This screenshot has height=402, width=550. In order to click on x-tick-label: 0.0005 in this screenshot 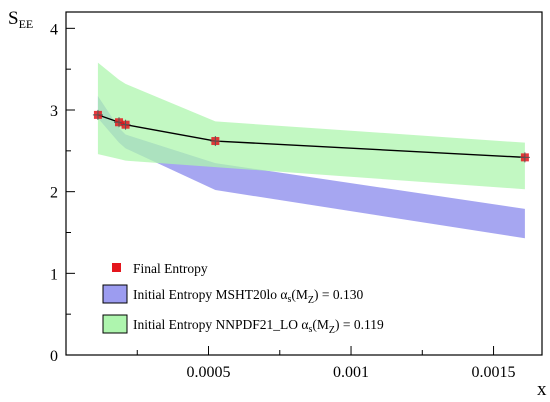, I will do `click(209, 372)`.